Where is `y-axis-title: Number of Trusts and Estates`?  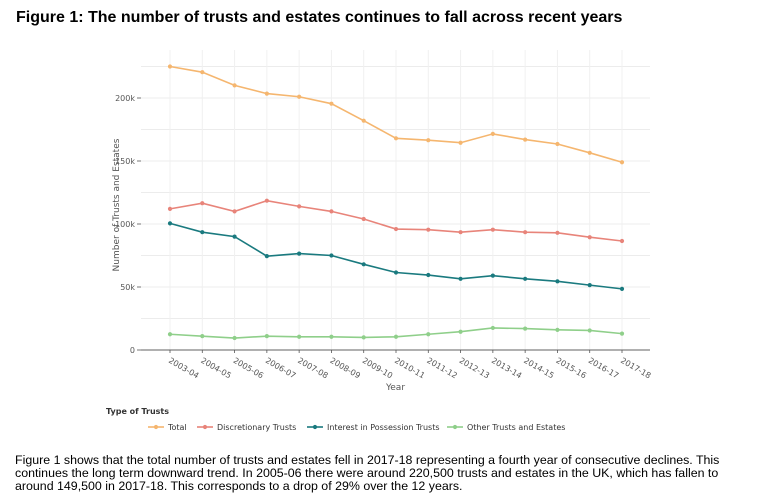 y-axis-title: Number of Trusts and Estates is located at coordinates (117, 204).